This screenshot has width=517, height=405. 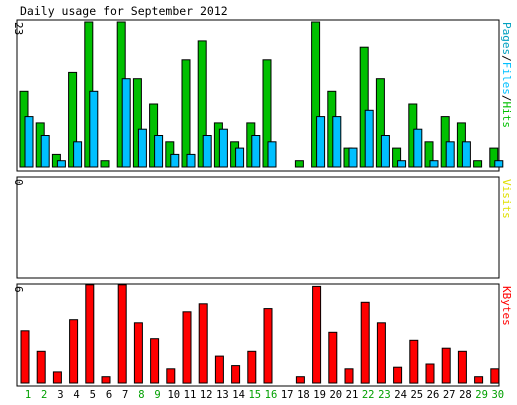 What do you see at coordinates (18, 28) in the screenshot?
I see `hits-ymax-label: 23` at bounding box center [18, 28].